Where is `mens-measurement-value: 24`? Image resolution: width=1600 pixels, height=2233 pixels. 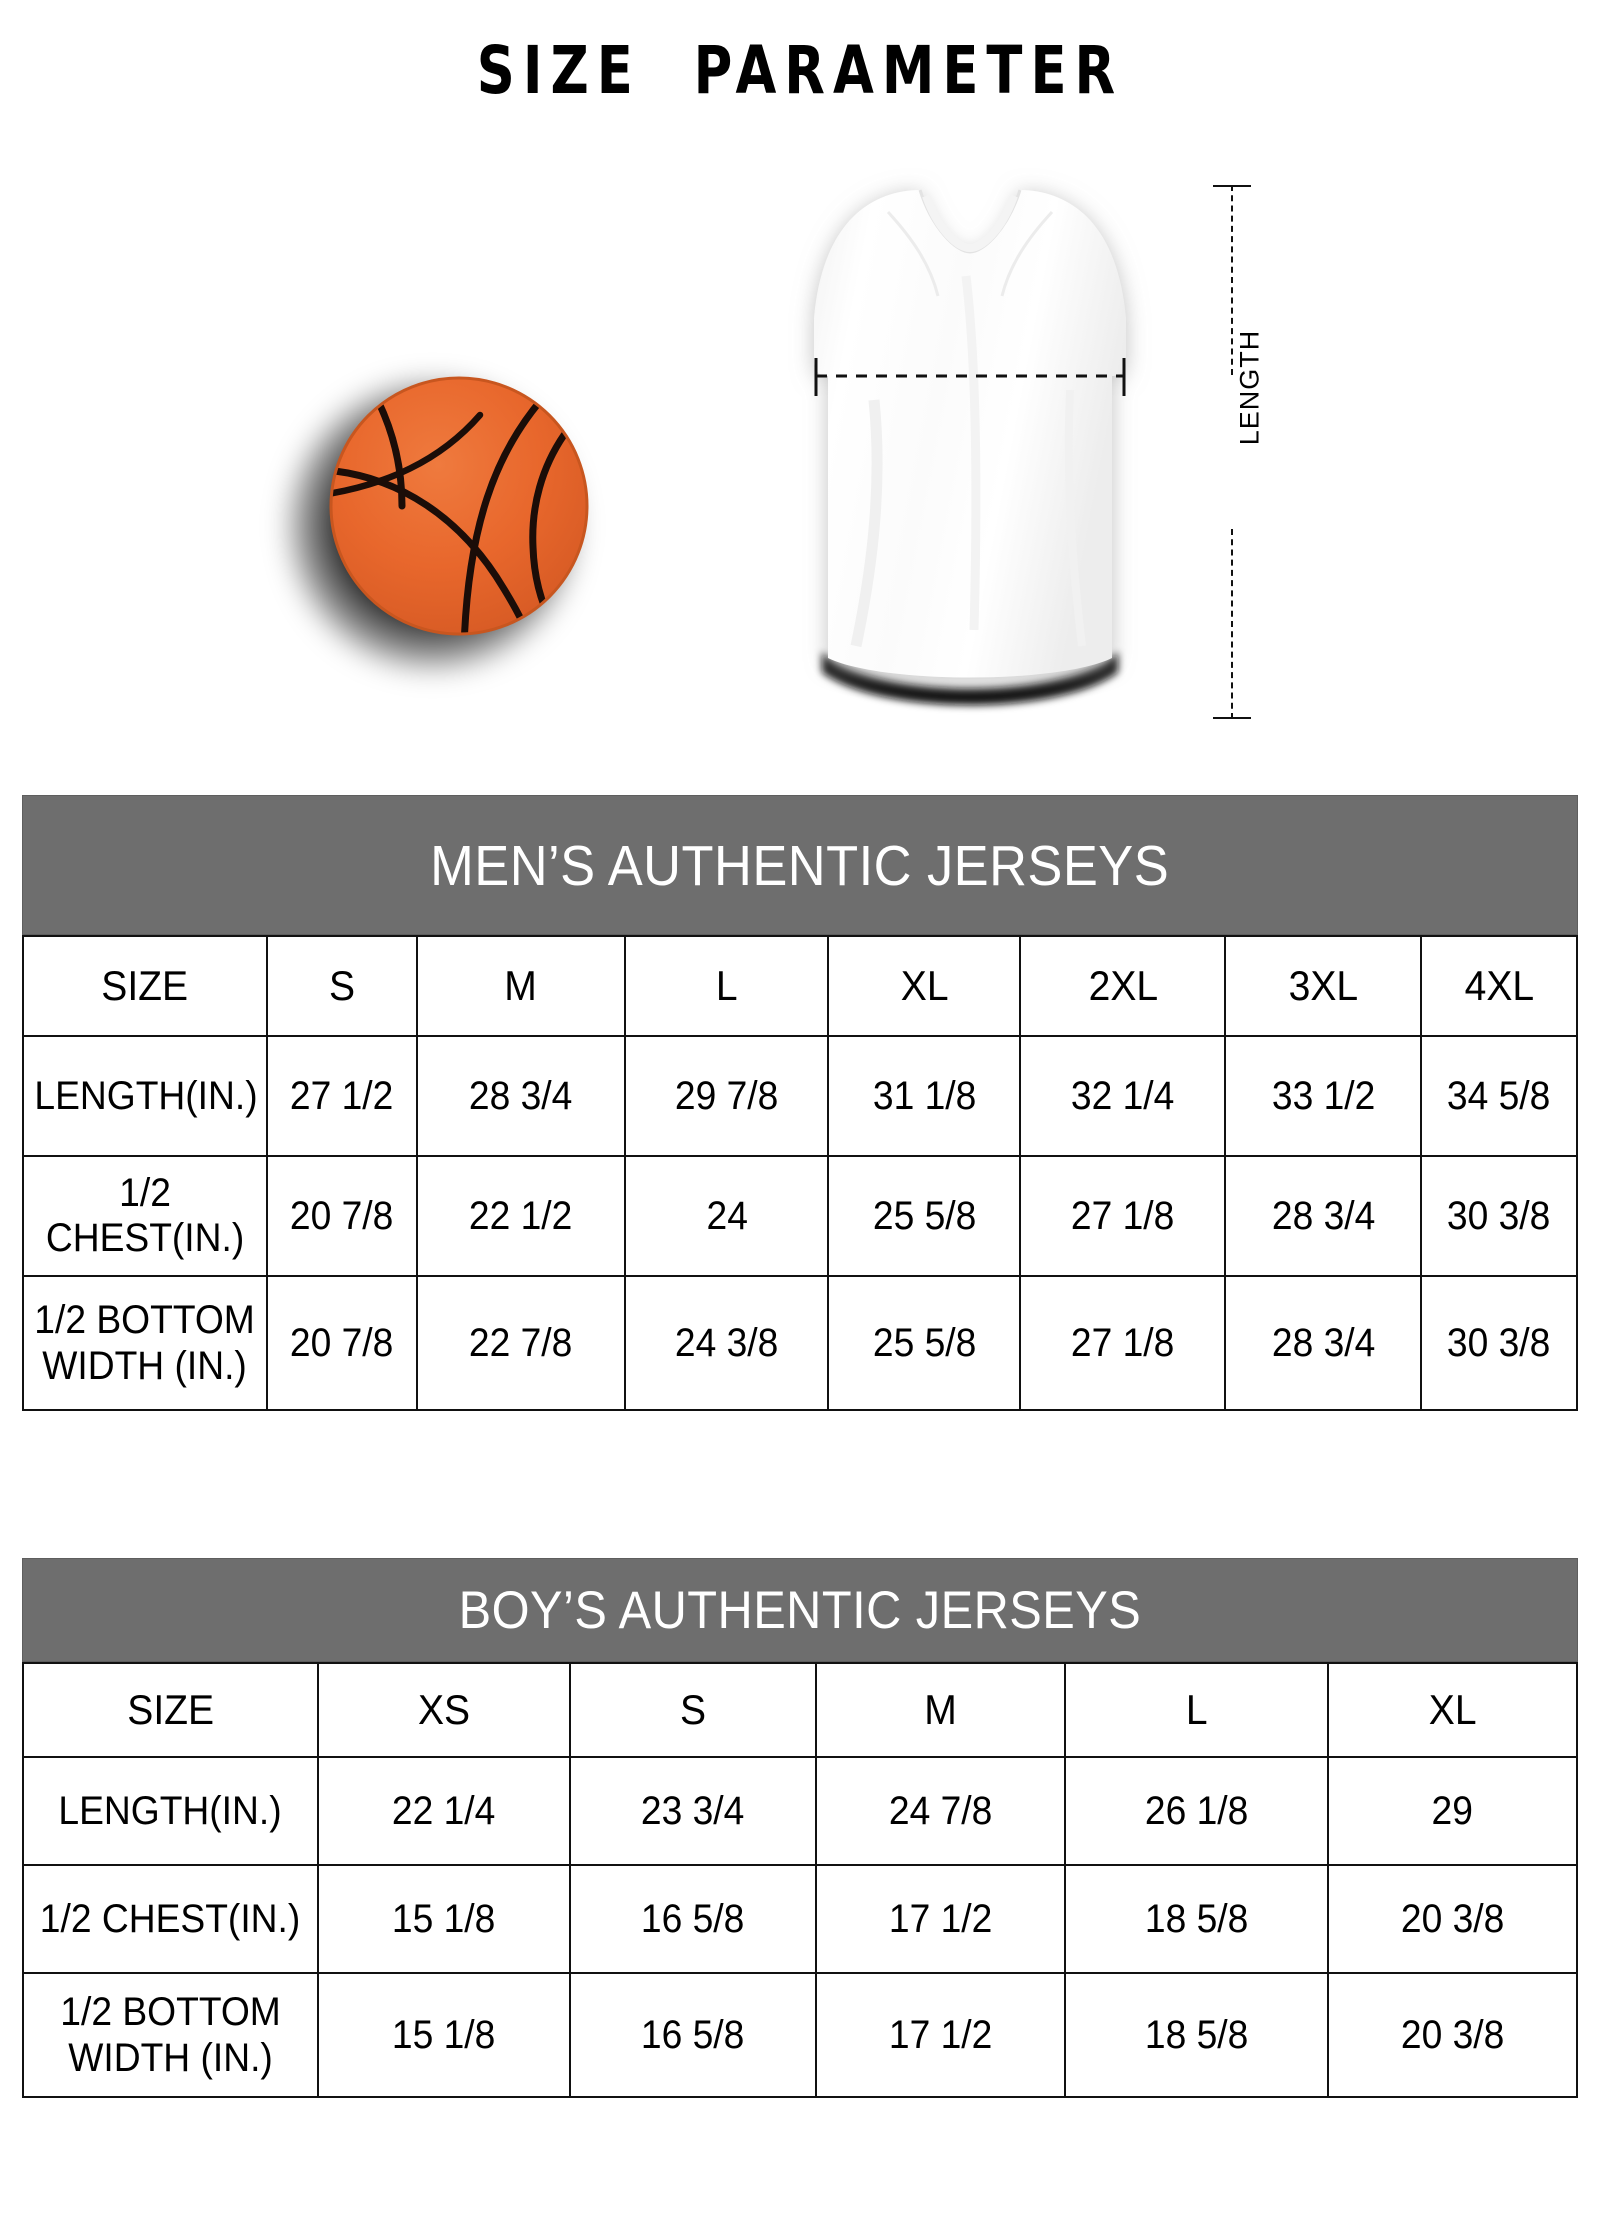
mens-measurement-value: 24 is located at coordinates (727, 1215).